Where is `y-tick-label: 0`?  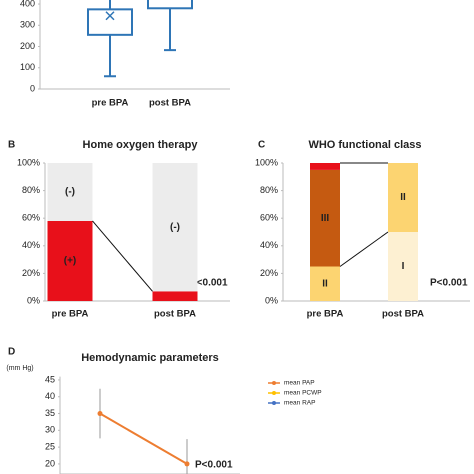 y-tick-label: 0 is located at coordinates (32, 88).